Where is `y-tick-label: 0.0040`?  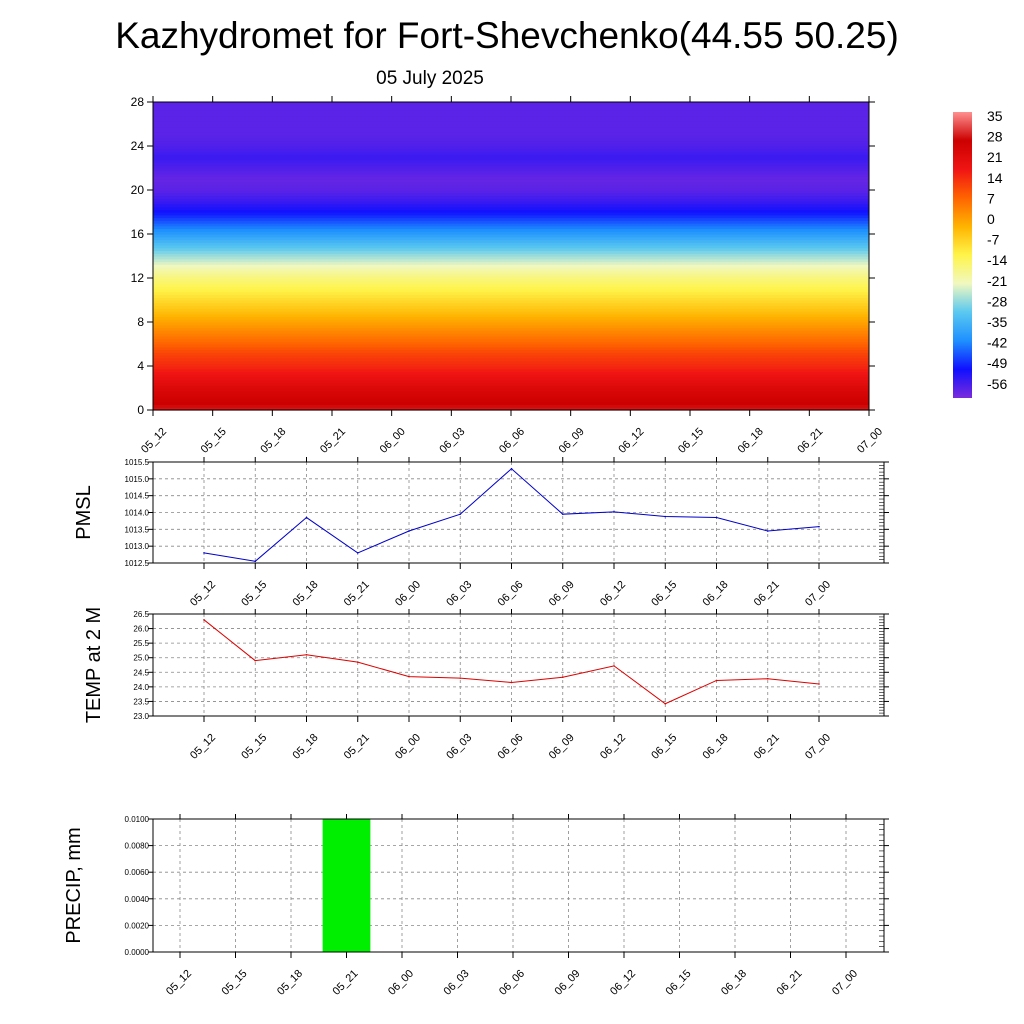 y-tick-label: 0.0040 is located at coordinates (137, 899).